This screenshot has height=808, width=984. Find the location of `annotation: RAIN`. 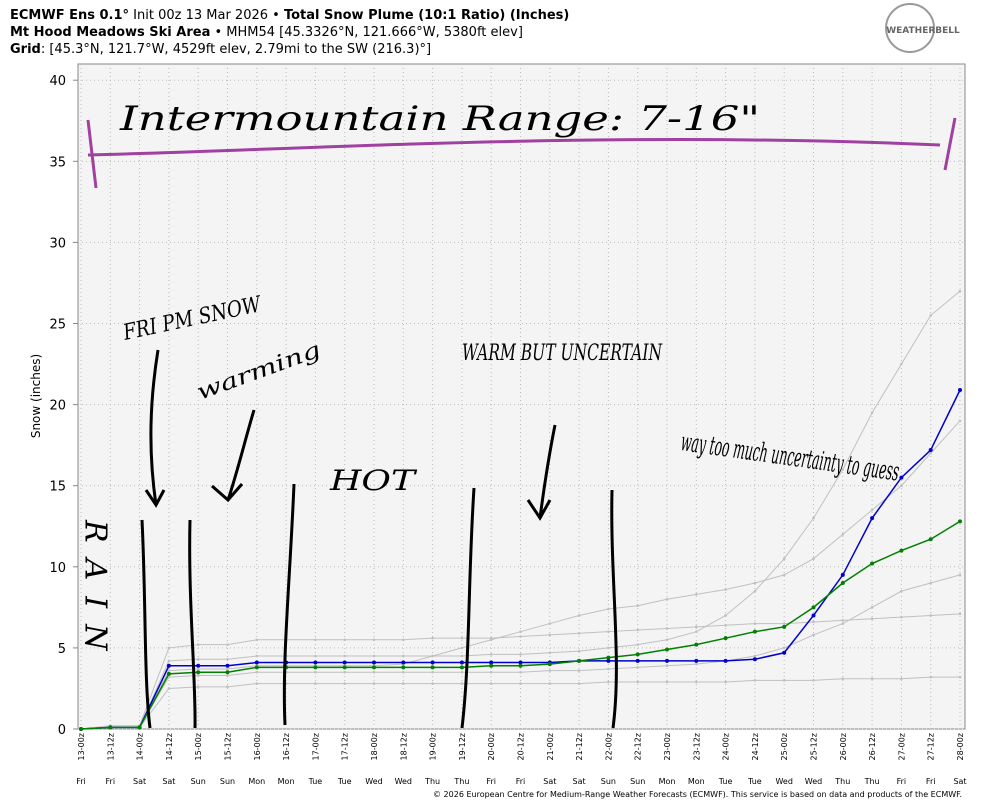

annotation: RAIN is located at coordinates (95, 592).